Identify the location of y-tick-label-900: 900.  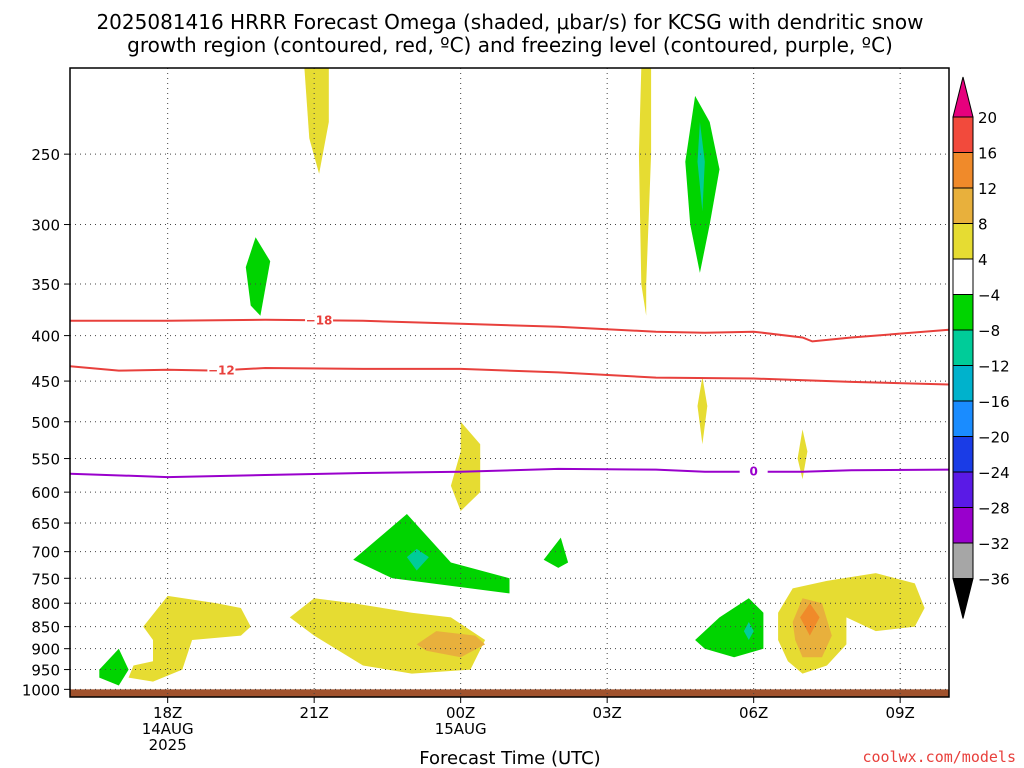
(45, 650).